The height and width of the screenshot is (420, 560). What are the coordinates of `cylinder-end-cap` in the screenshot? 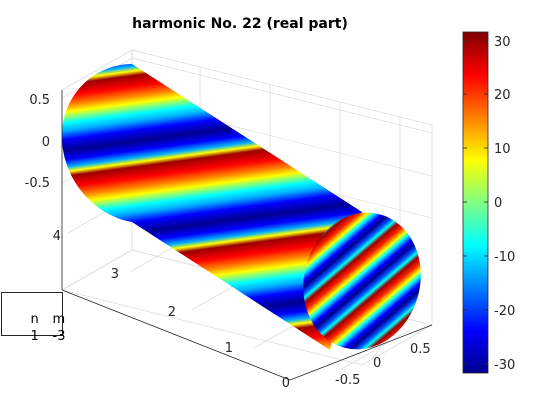 It's located at (362, 281).